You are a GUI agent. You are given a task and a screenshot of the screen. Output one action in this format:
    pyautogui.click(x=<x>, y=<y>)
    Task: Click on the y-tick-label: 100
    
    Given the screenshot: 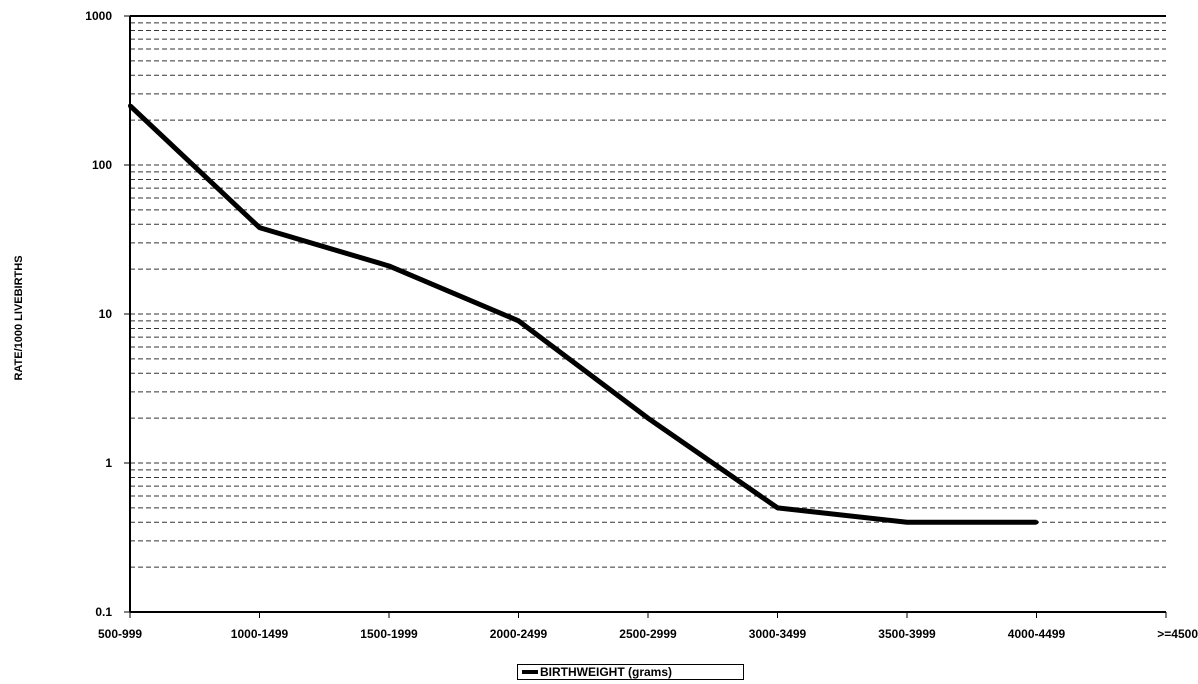 What is the action you would take?
    pyautogui.click(x=102, y=165)
    